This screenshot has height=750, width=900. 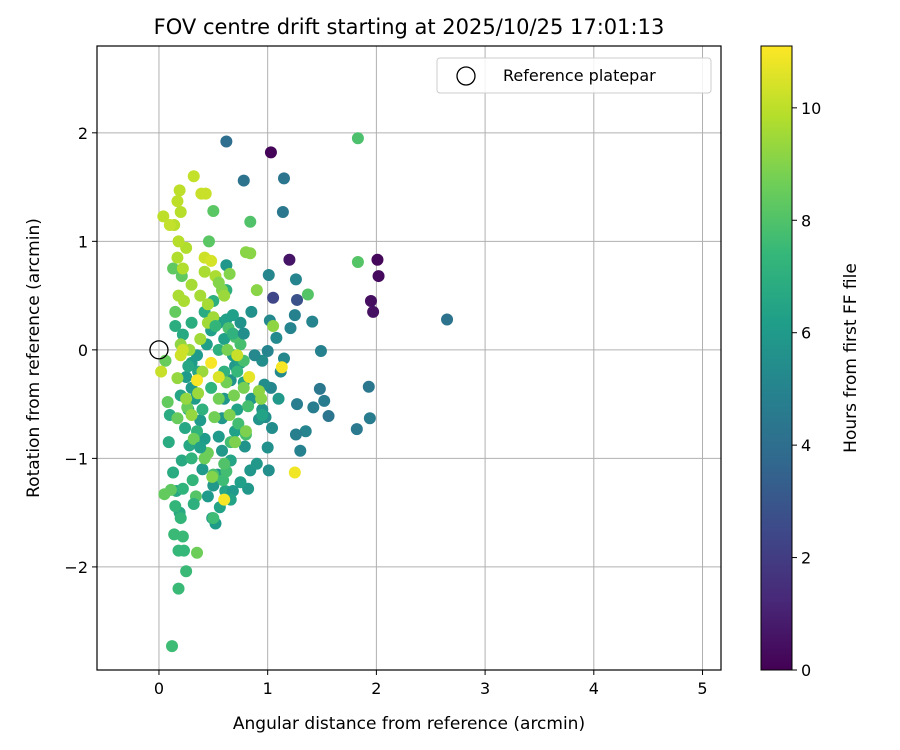 What do you see at coordinates (268, 688) in the screenshot?
I see `x-tick-label: 1` at bounding box center [268, 688].